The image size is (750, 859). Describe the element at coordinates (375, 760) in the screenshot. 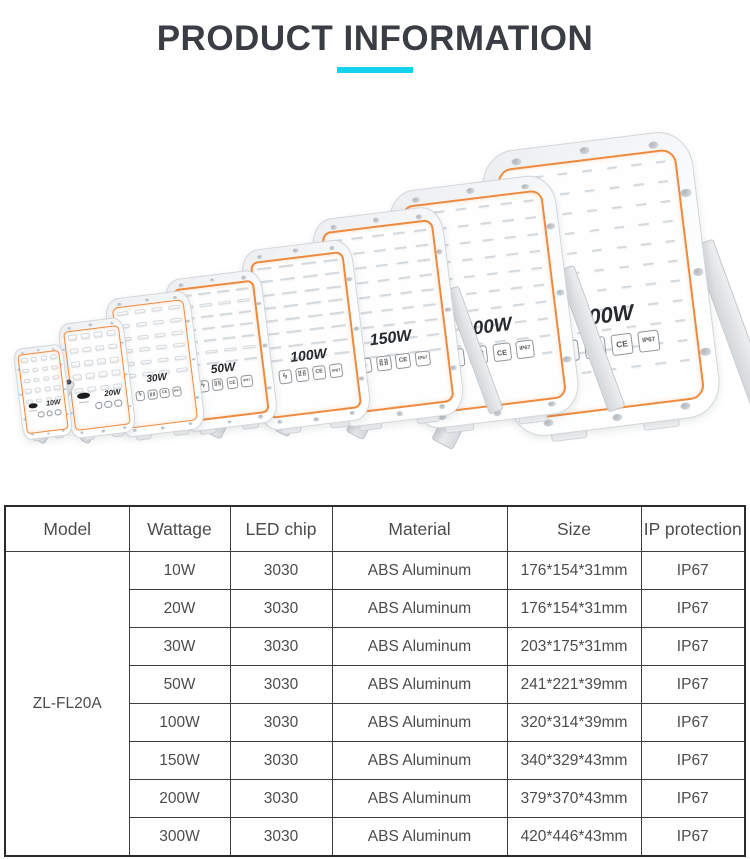

I see `spec-row: 150W 3030 ABS Aluminum 340*329*43mm IP67` at that location.